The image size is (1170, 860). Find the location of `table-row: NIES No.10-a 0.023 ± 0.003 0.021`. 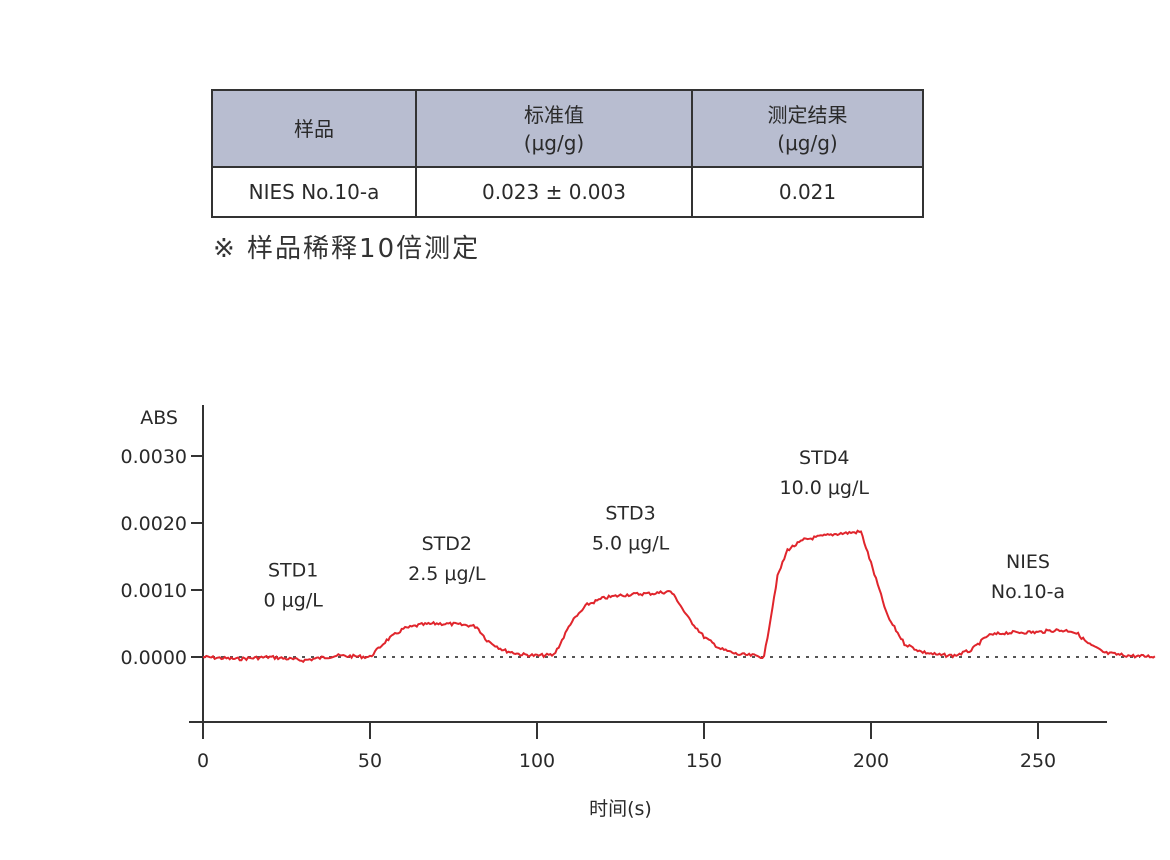

table-row: NIES No.10-a 0.023 ± 0.003 0.021 is located at coordinates (567, 192).